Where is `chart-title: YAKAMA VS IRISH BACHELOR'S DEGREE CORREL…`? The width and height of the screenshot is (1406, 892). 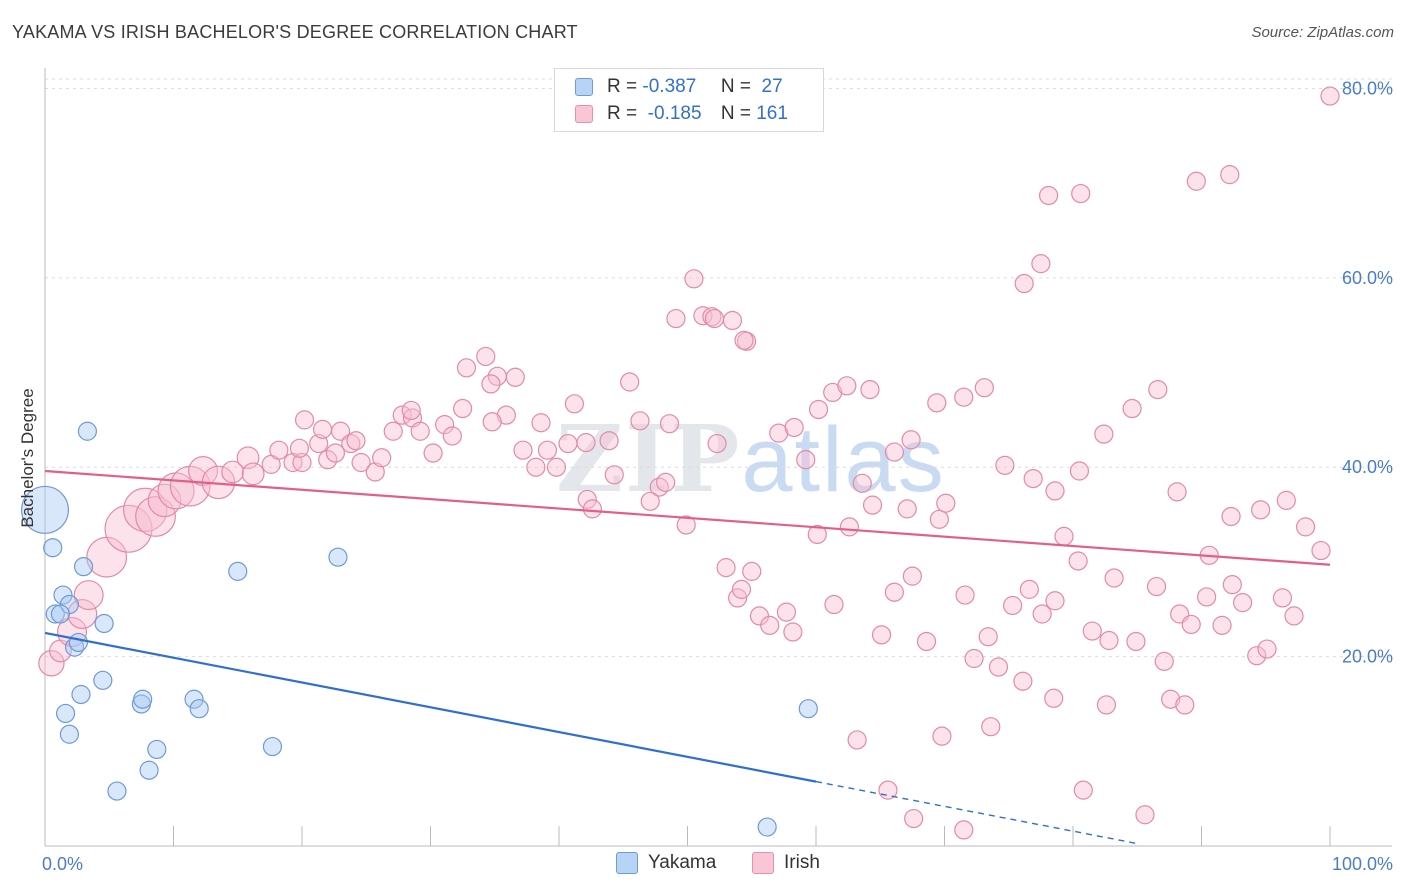
chart-title: YAKAMA VS IRISH BACHELOR'S DEGREE CORREL… is located at coordinates (295, 32).